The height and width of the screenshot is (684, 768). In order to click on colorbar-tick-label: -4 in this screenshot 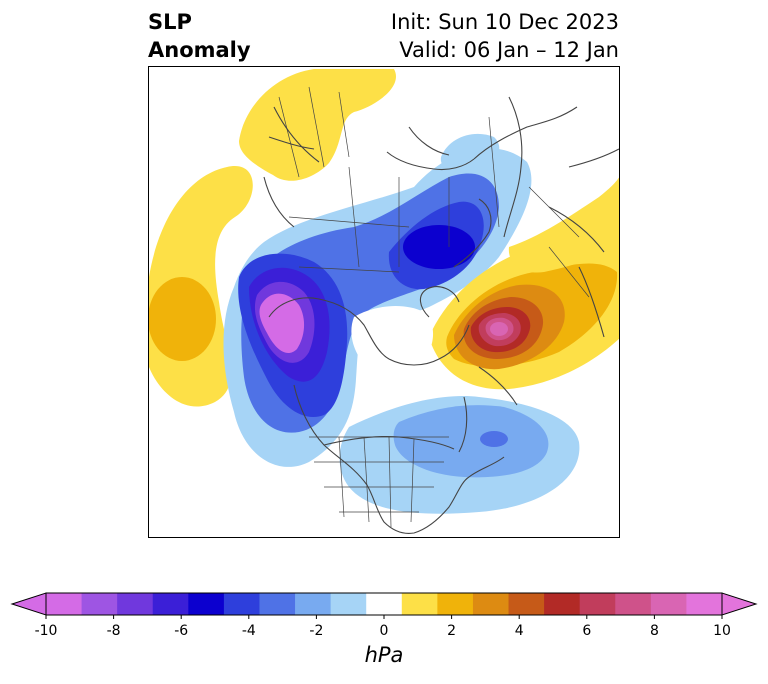, I will do `click(249, 631)`.